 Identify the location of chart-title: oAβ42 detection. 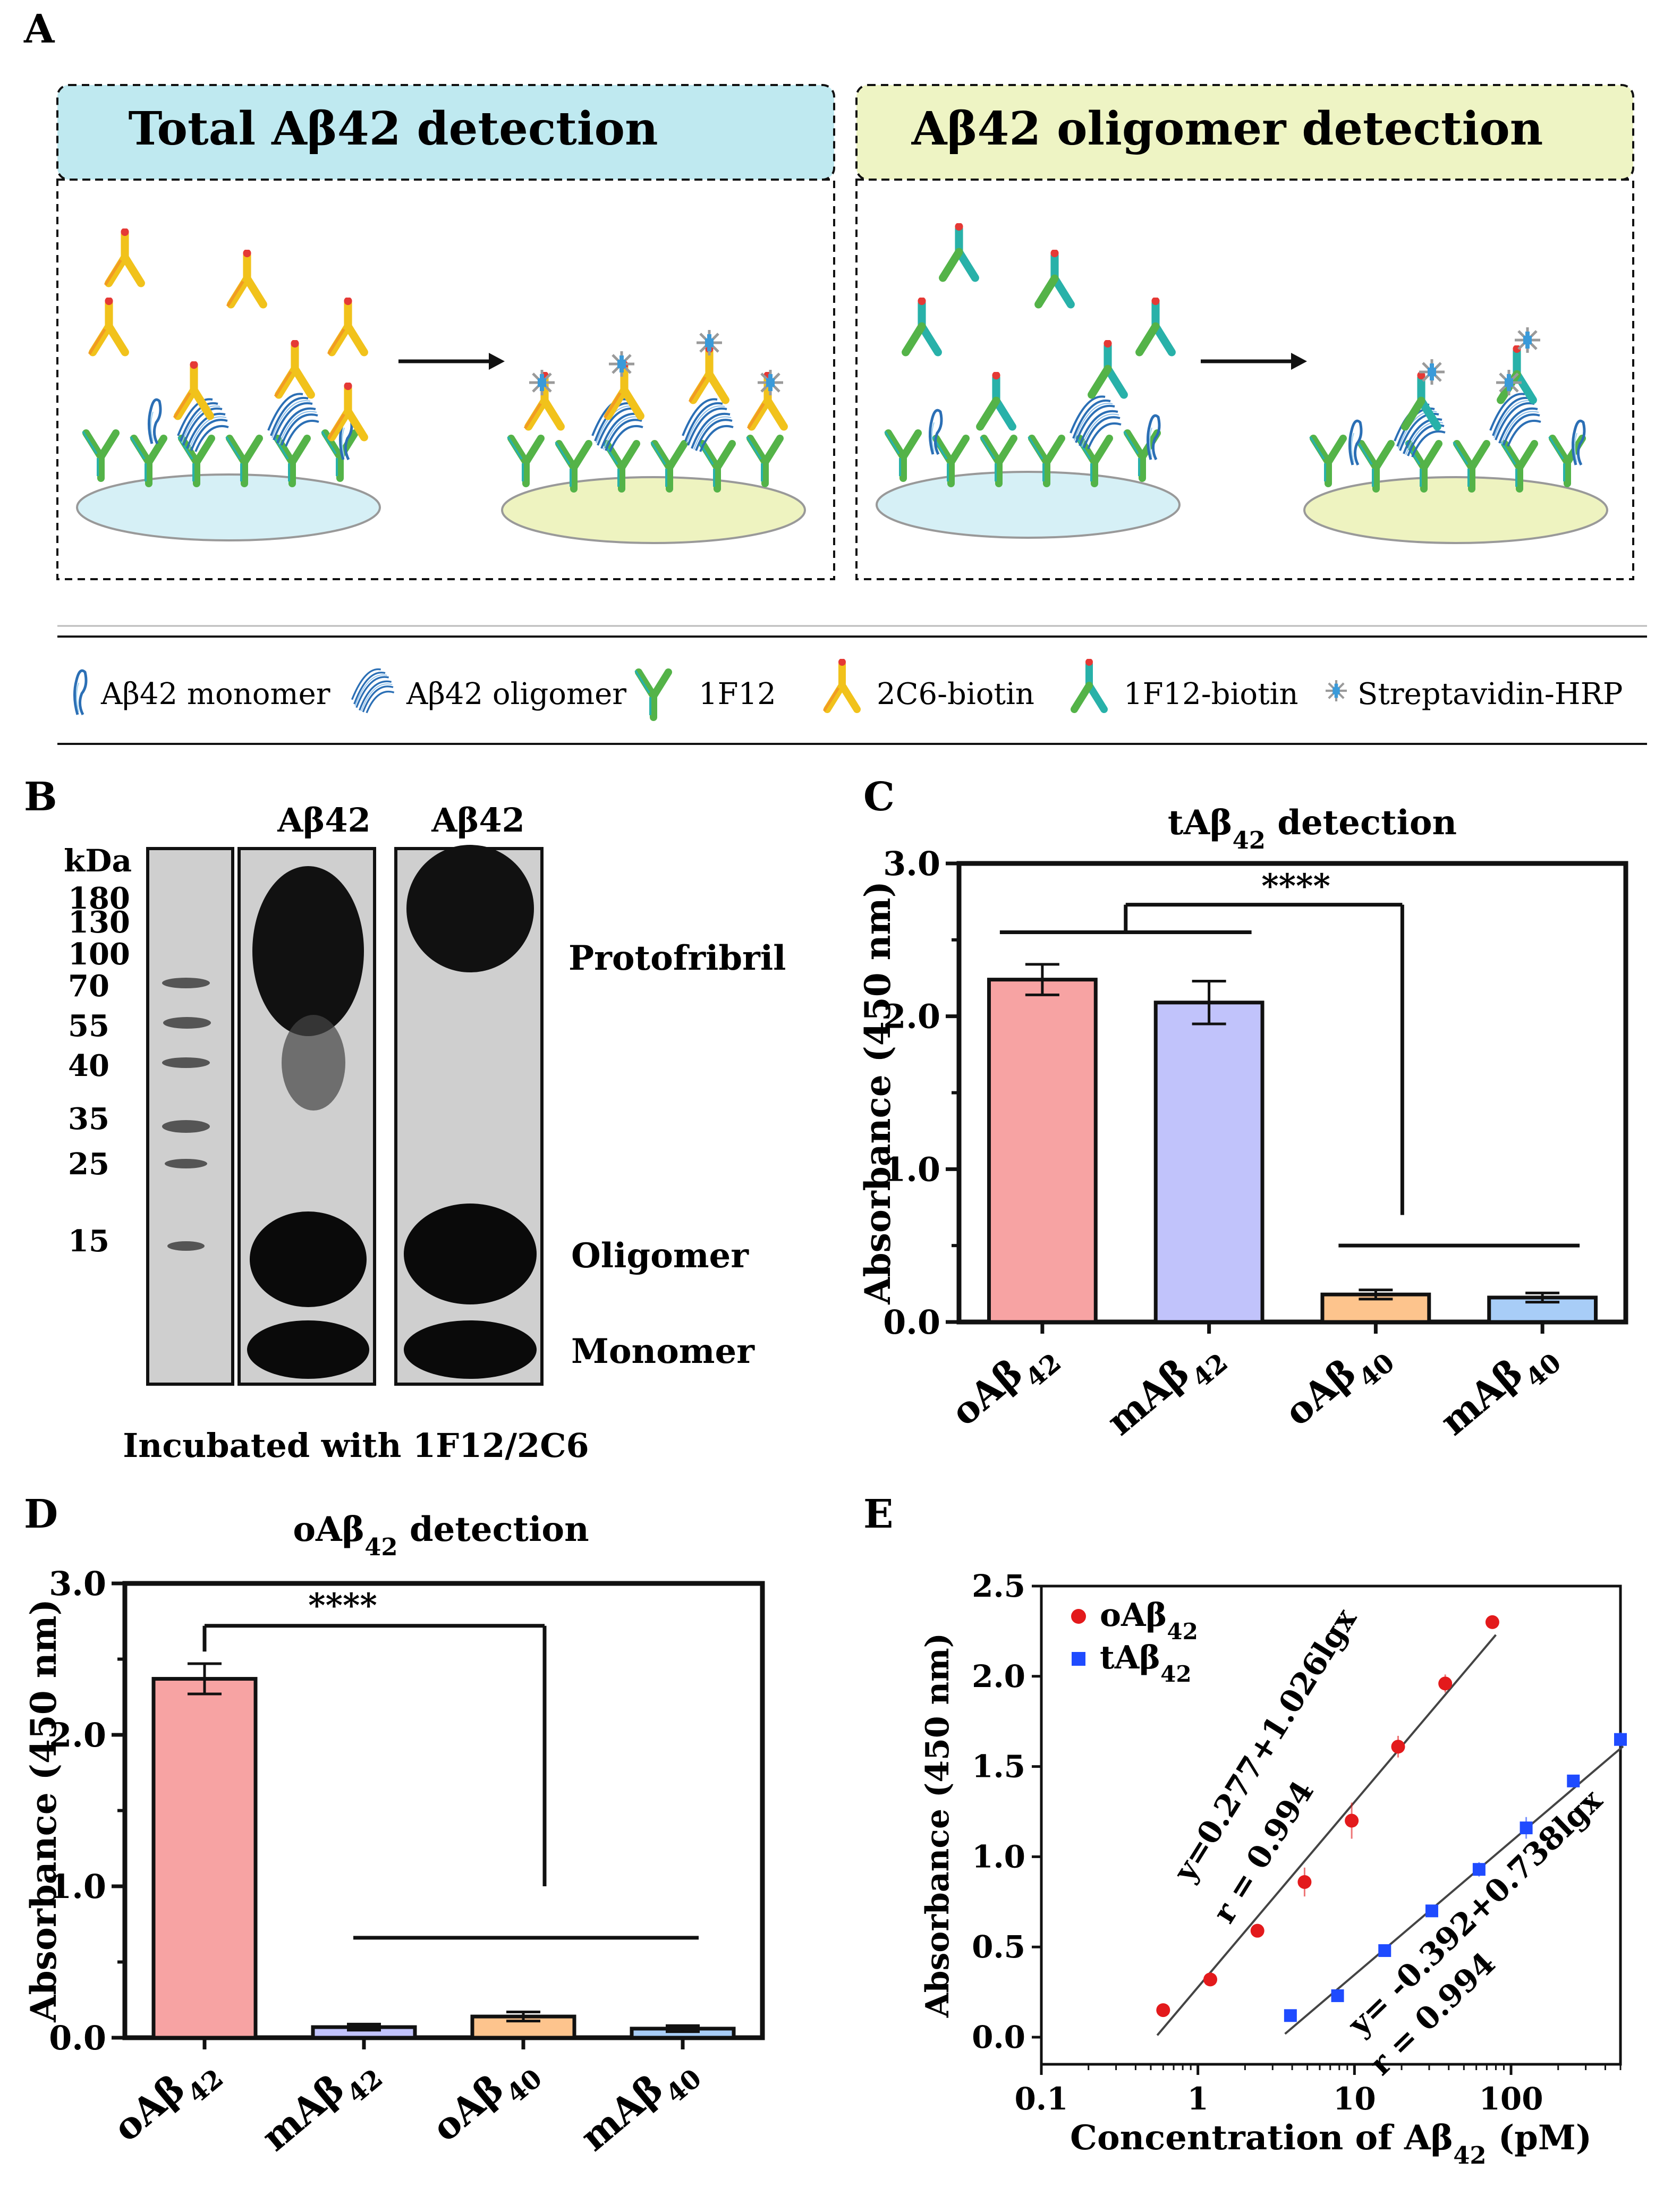
(441, 1535).